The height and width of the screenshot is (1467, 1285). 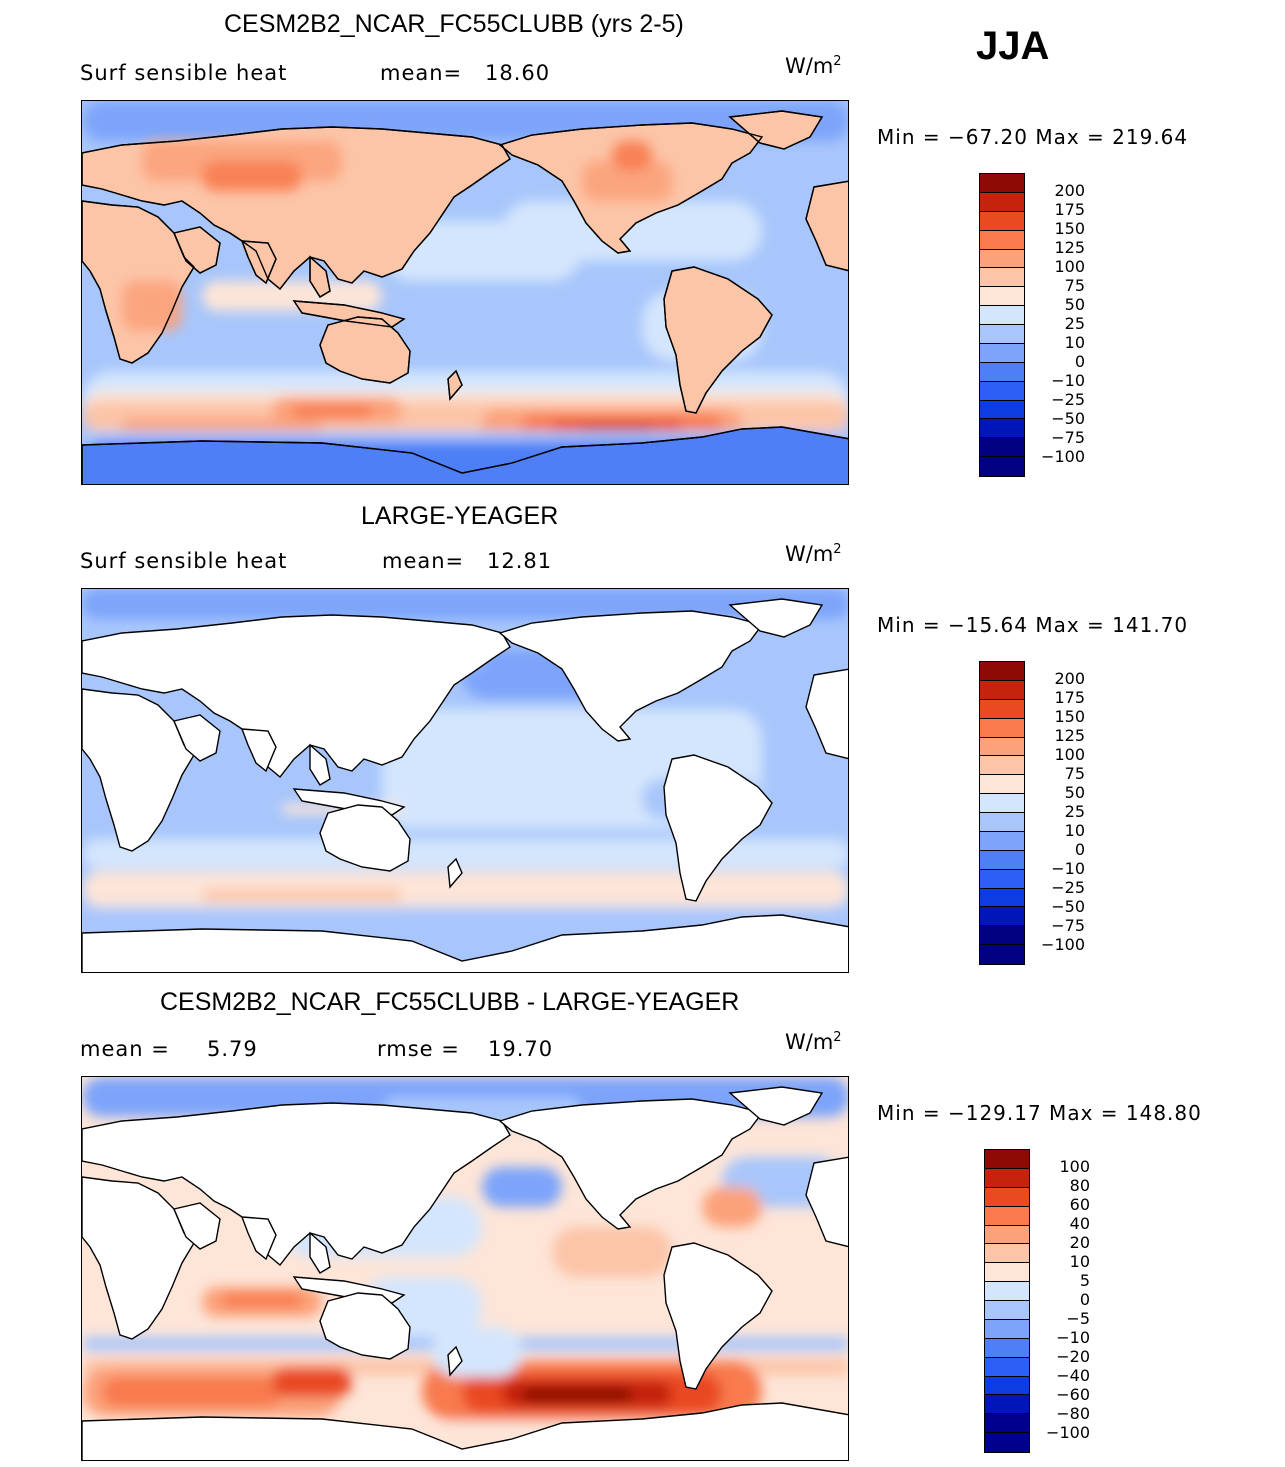 I want to click on panel2-mean-label: mean=, so click(x=423, y=561).